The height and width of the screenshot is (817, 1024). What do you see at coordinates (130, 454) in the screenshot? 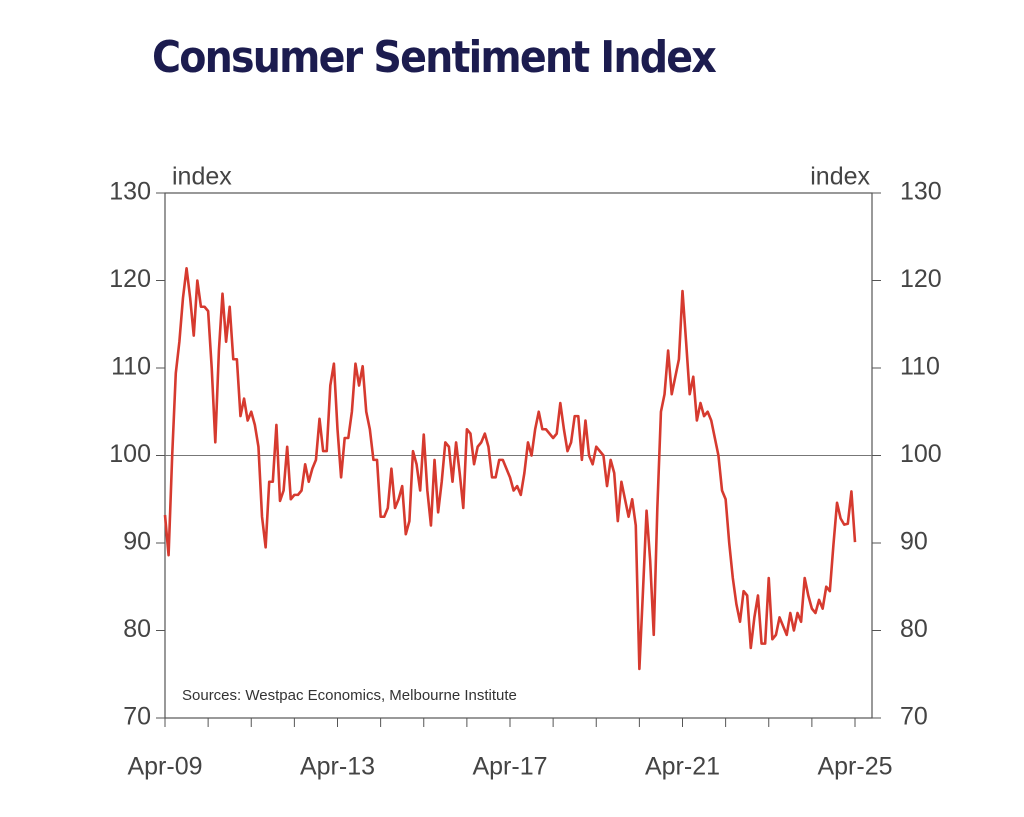
I see `y-tick-label: 100` at bounding box center [130, 454].